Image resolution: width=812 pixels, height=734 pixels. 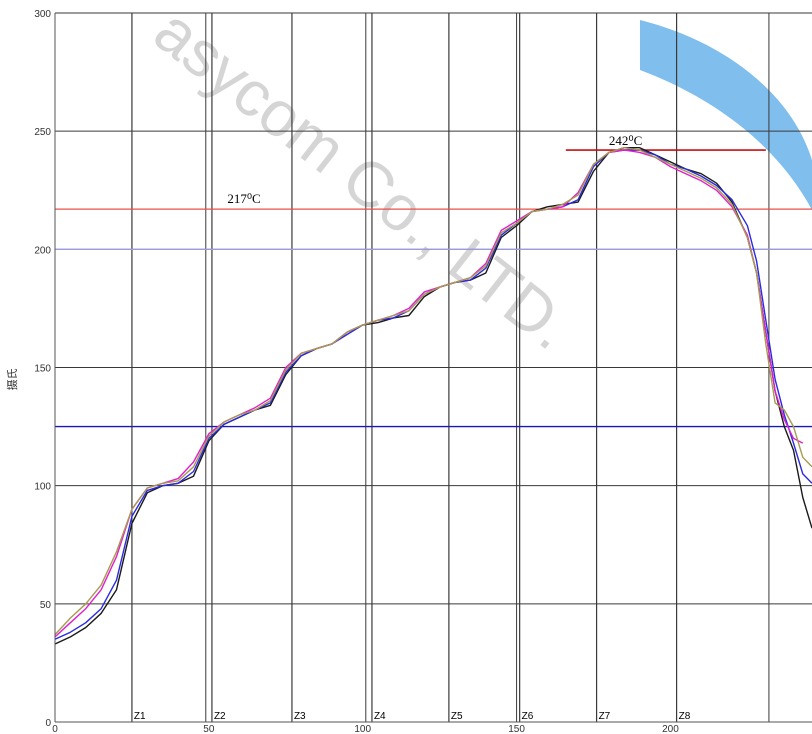 What do you see at coordinates (670, 729) in the screenshot?
I see `x-tick-label: 200` at bounding box center [670, 729].